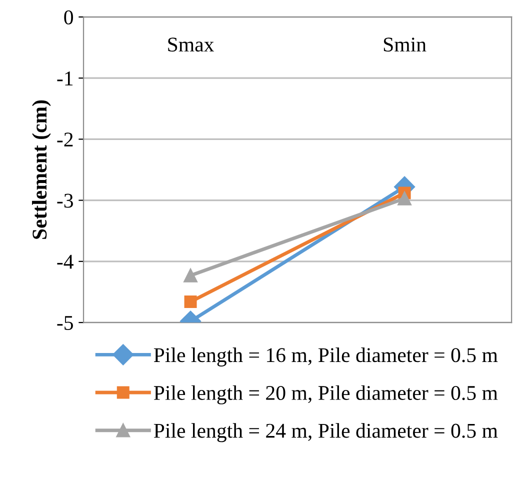 The image size is (522, 485). What do you see at coordinates (326, 432) in the screenshot?
I see `legend-label: Pile length = 24 m, Pile diameter = 0.5 m` at bounding box center [326, 432].